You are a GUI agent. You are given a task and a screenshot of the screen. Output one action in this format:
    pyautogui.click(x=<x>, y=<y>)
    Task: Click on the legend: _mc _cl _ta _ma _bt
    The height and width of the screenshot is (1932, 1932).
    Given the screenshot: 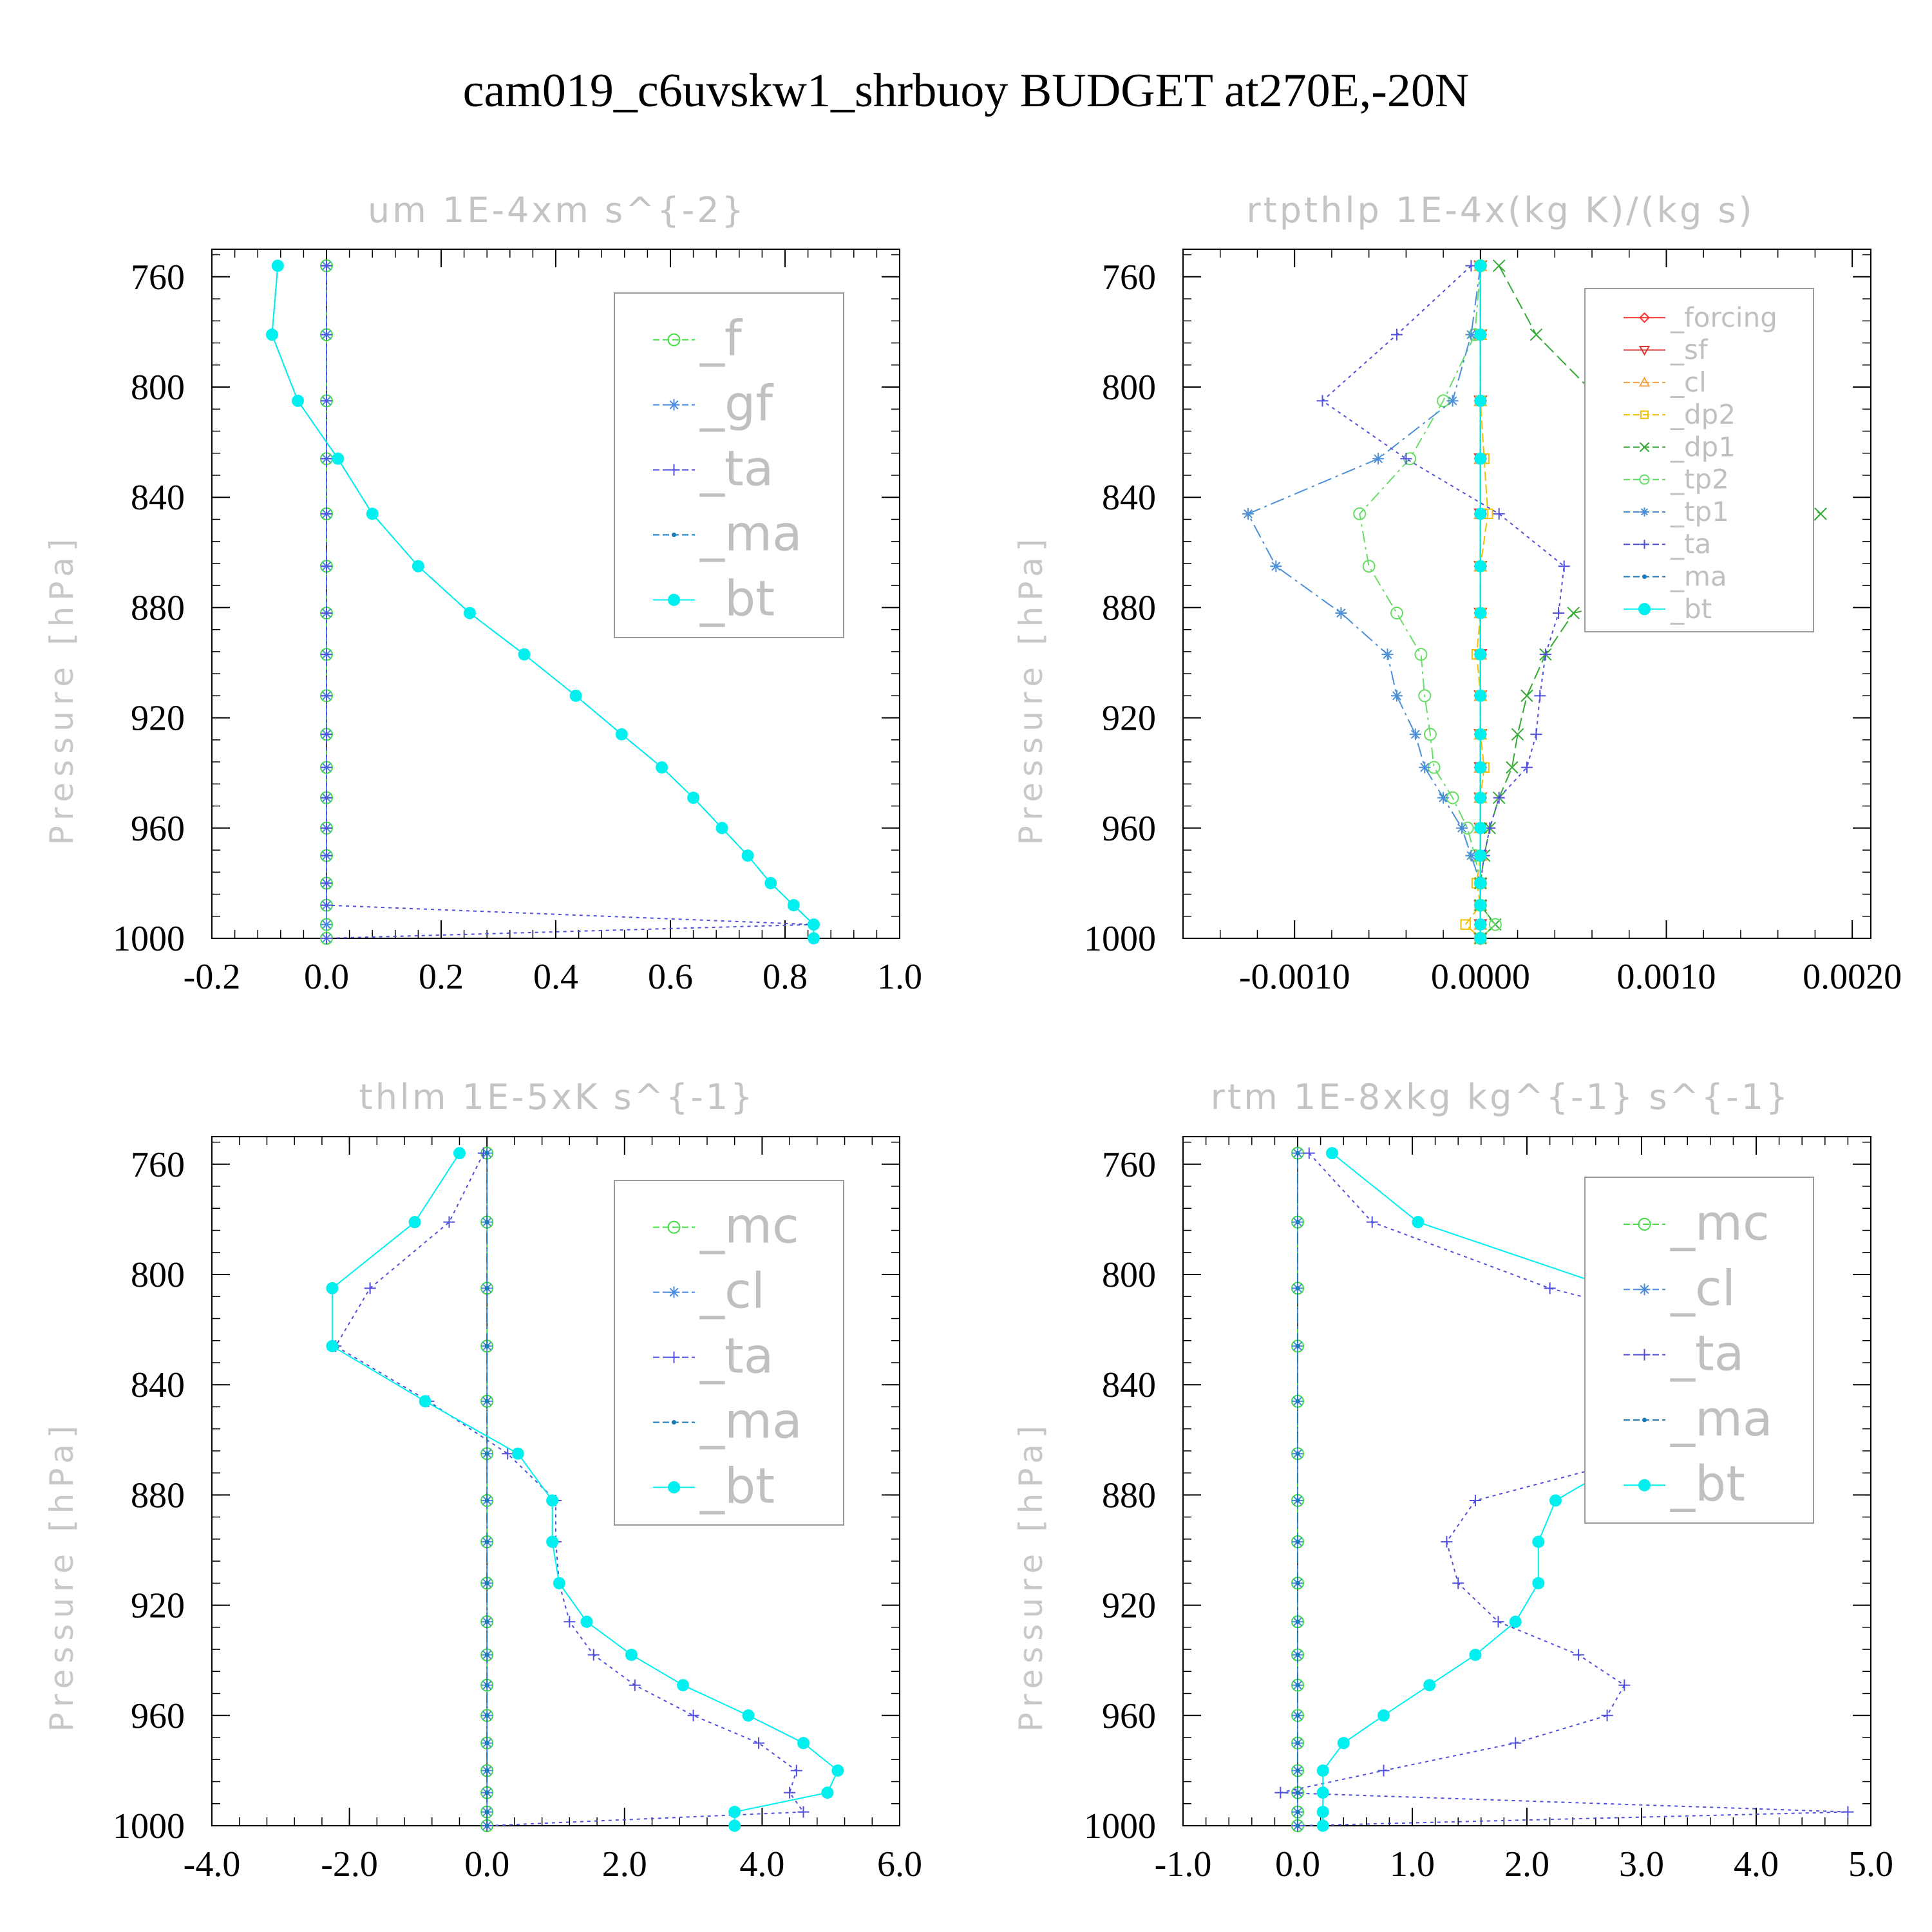 What is the action you would take?
    pyautogui.click(x=729, y=1353)
    